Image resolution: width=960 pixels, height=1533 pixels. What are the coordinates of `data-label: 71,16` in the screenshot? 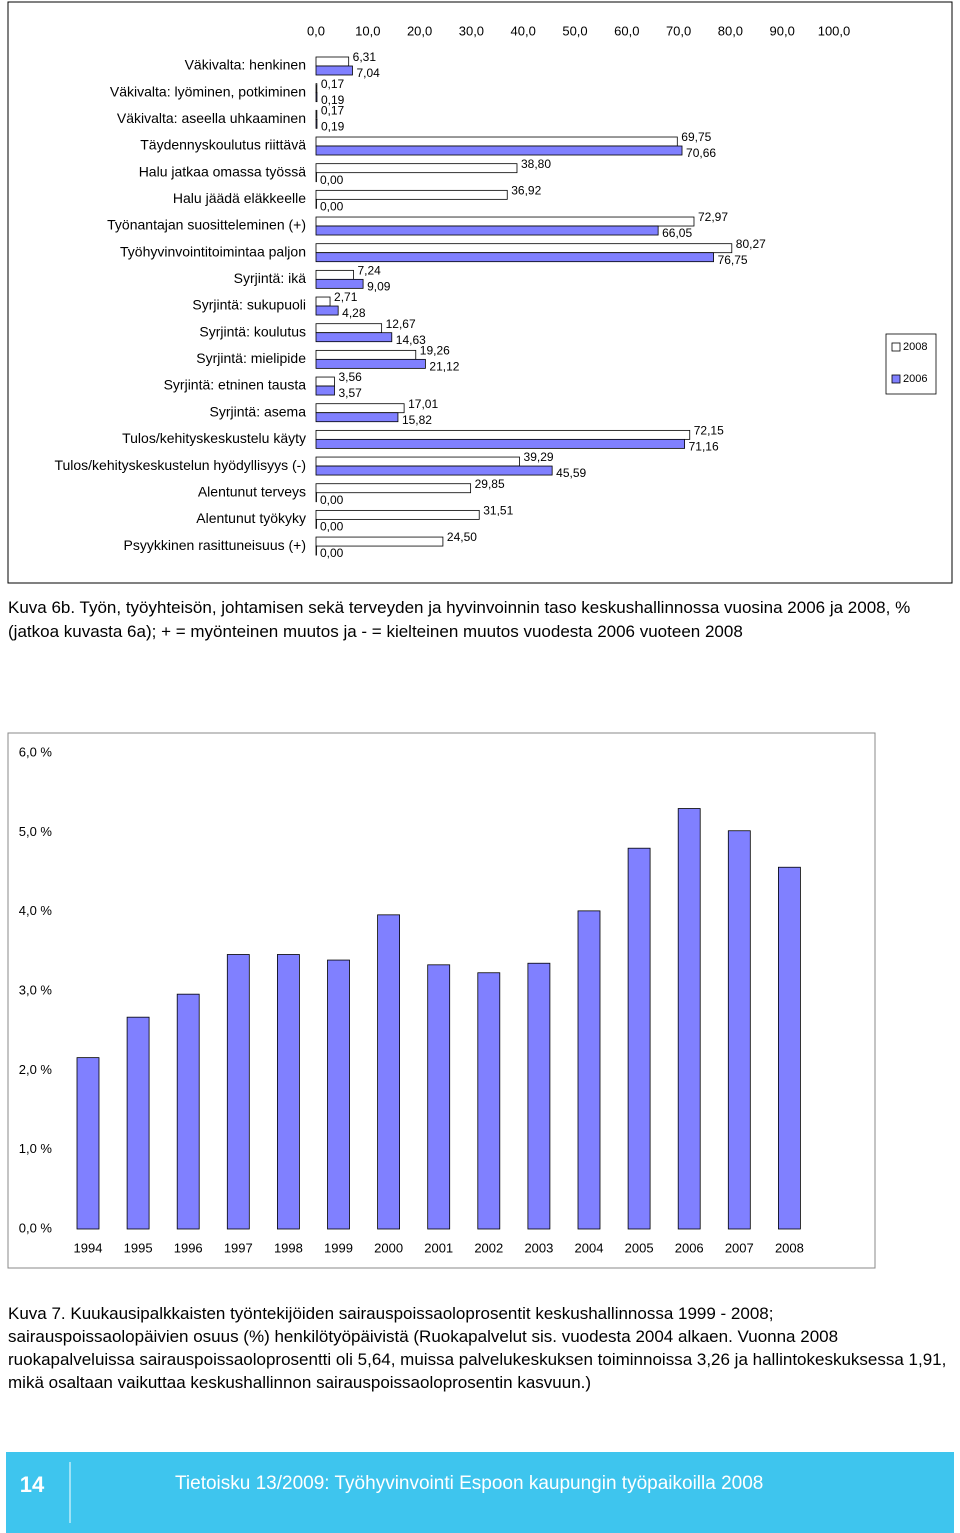 It's located at (704, 447).